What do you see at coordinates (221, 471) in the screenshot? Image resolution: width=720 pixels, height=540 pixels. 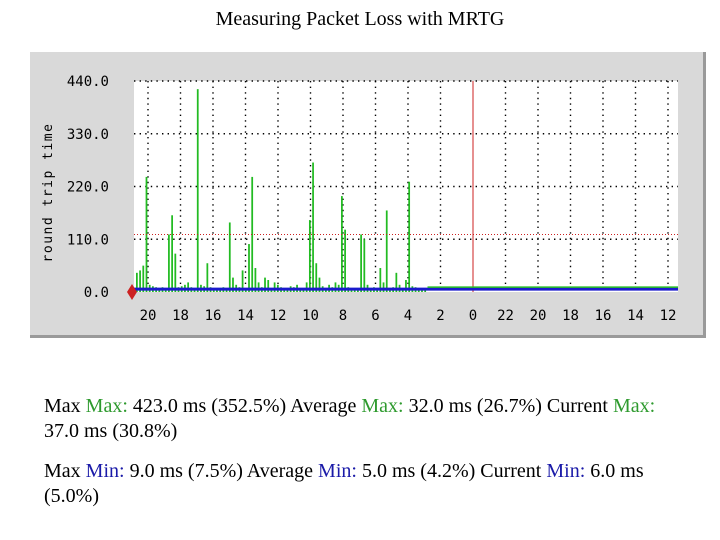 I see `stat-text: 9.0 ms (7.5%) Average` at bounding box center [221, 471].